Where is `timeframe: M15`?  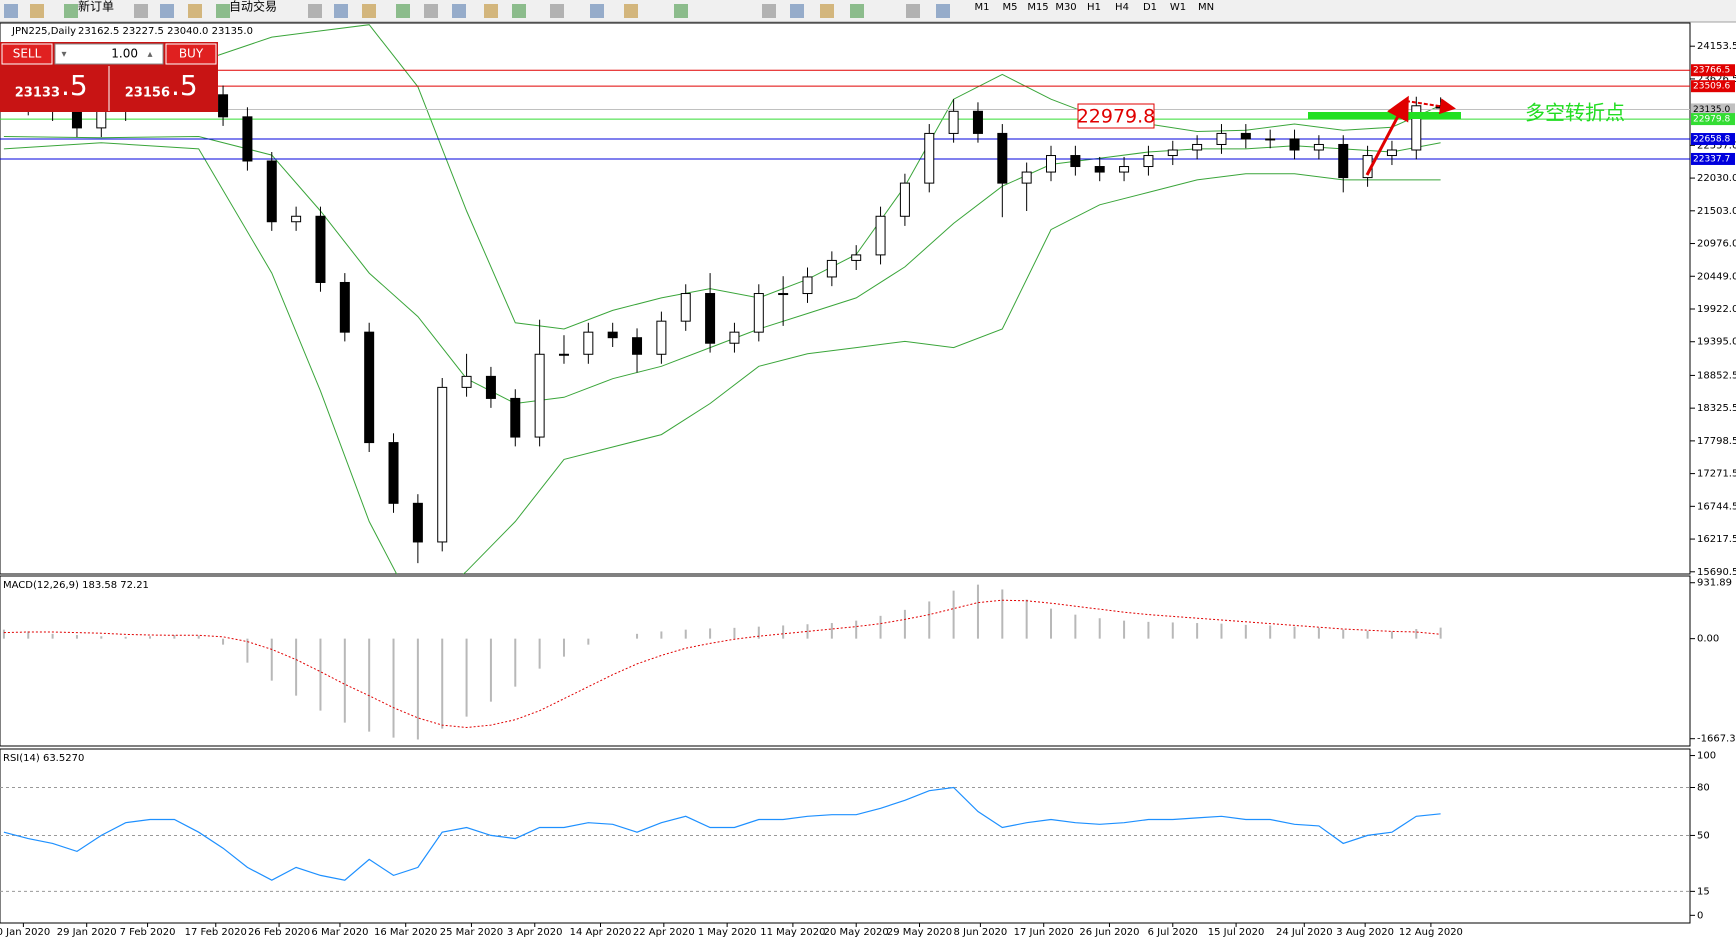 timeframe: M15 is located at coordinates (1037, 7).